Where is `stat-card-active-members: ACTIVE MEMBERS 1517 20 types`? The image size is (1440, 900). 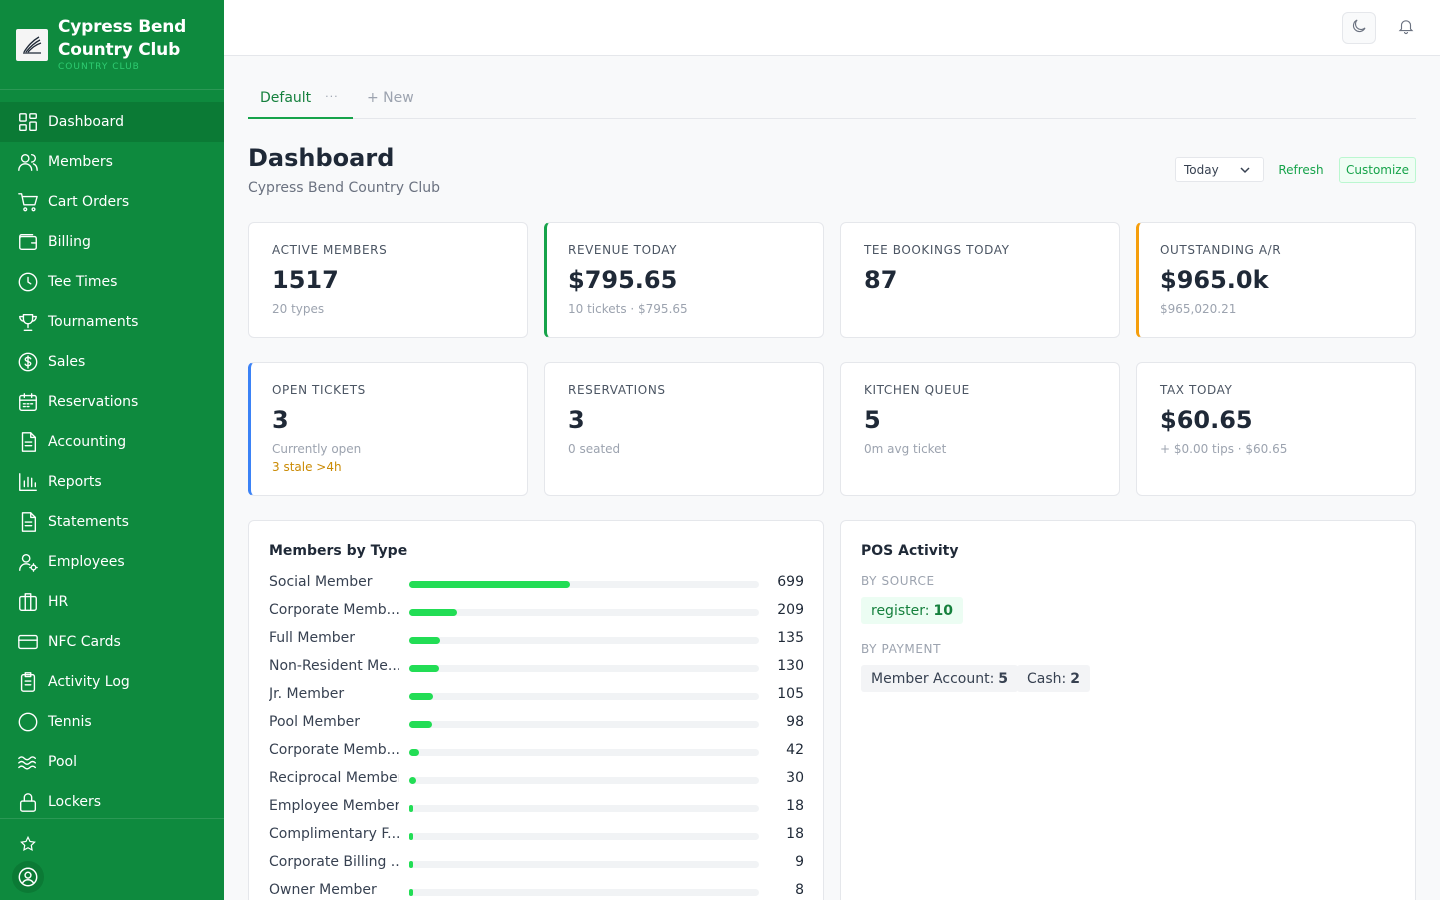
stat-card-active-members: ACTIVE MEMBERS 1517 20 types is located at coordinates (388, 280).